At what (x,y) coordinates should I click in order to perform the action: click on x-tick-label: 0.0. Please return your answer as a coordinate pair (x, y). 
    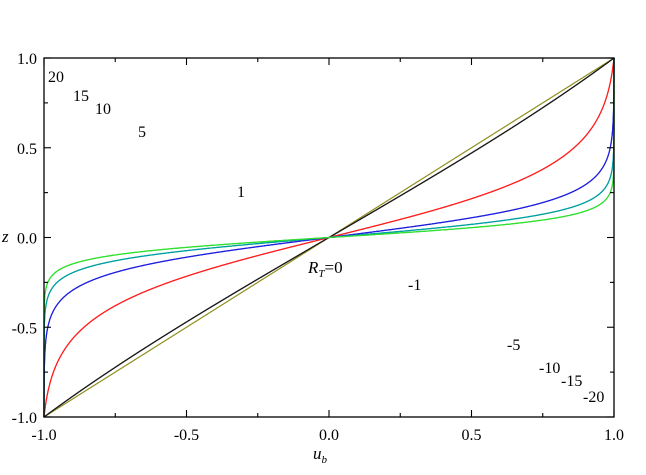
    Looking at the image, I should click on (329, 435).